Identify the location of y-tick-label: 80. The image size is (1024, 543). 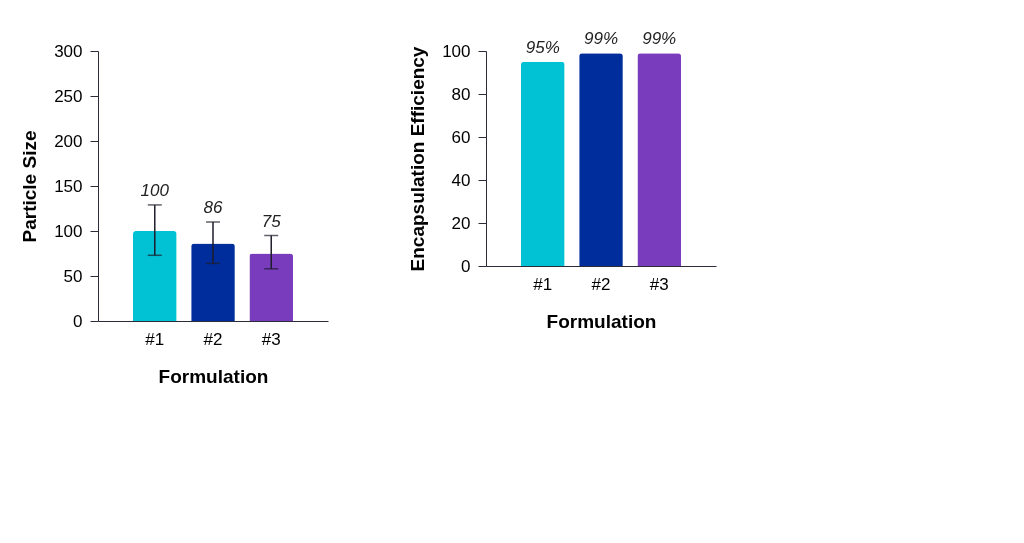
(461, 94).